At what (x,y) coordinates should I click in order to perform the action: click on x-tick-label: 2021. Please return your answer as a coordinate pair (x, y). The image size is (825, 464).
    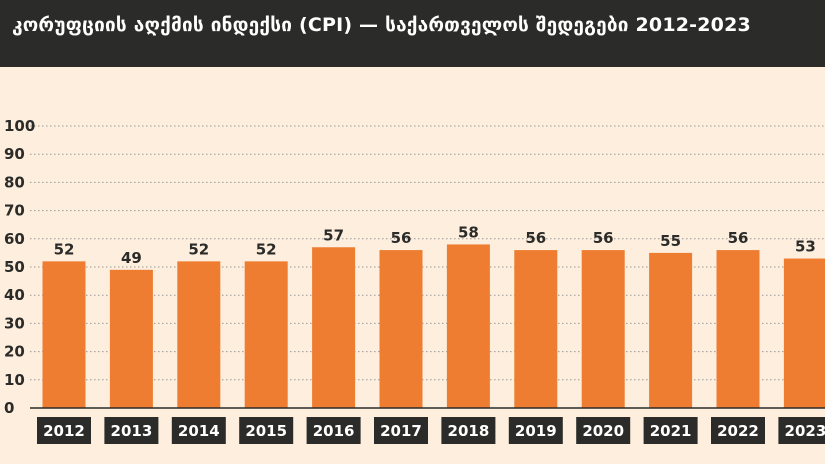
    Looking at the image, I should click on (671, 431).